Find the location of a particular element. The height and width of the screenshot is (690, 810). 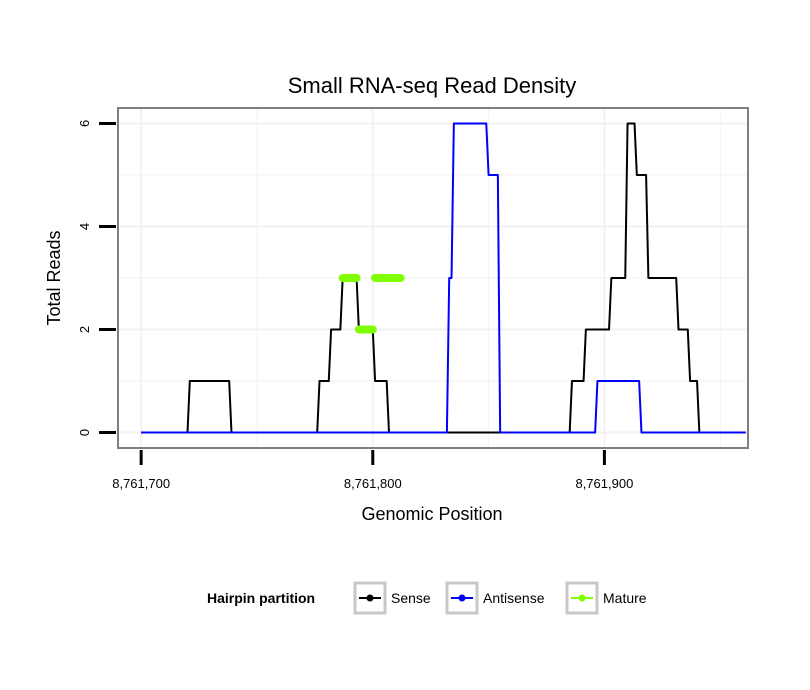

x-axis-ticks: 8,761,700 8,761,800 8,761,900 is located at coordinates (372, 470).